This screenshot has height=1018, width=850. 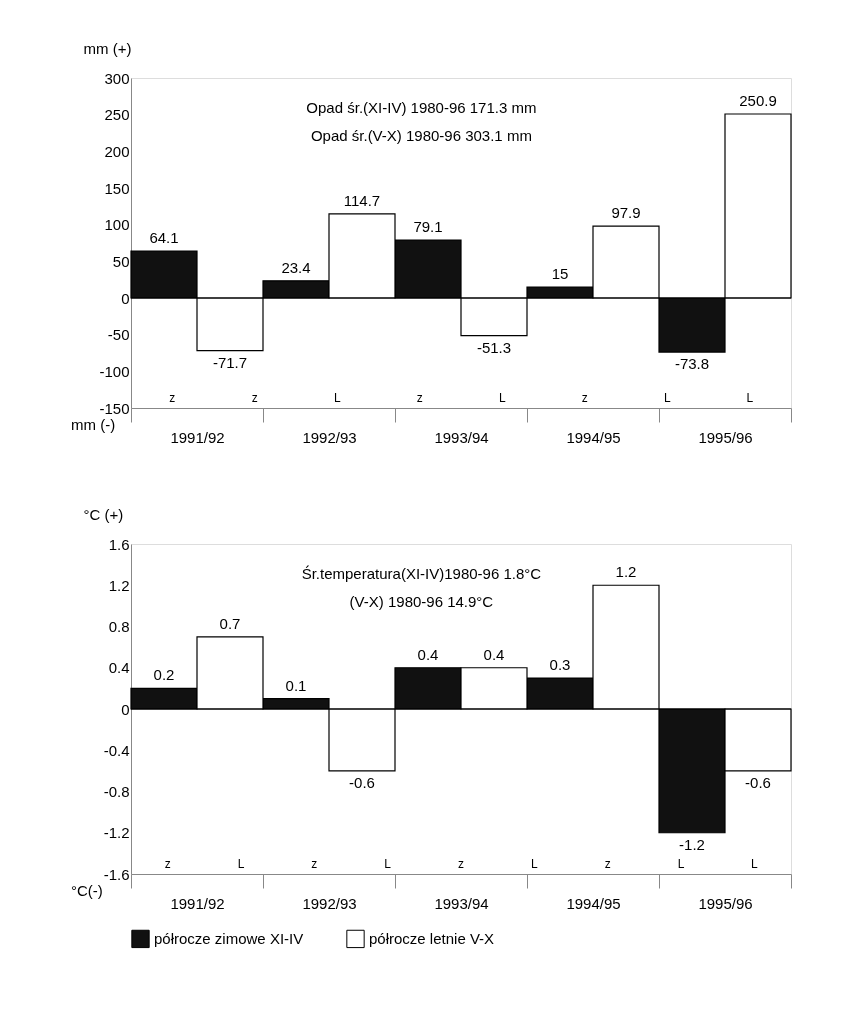 What do you see at coordinates (229, 938) in the screenshot?
I see `legend-label: półrocze zimowe XI-IV` at bounding box center [229, 938].